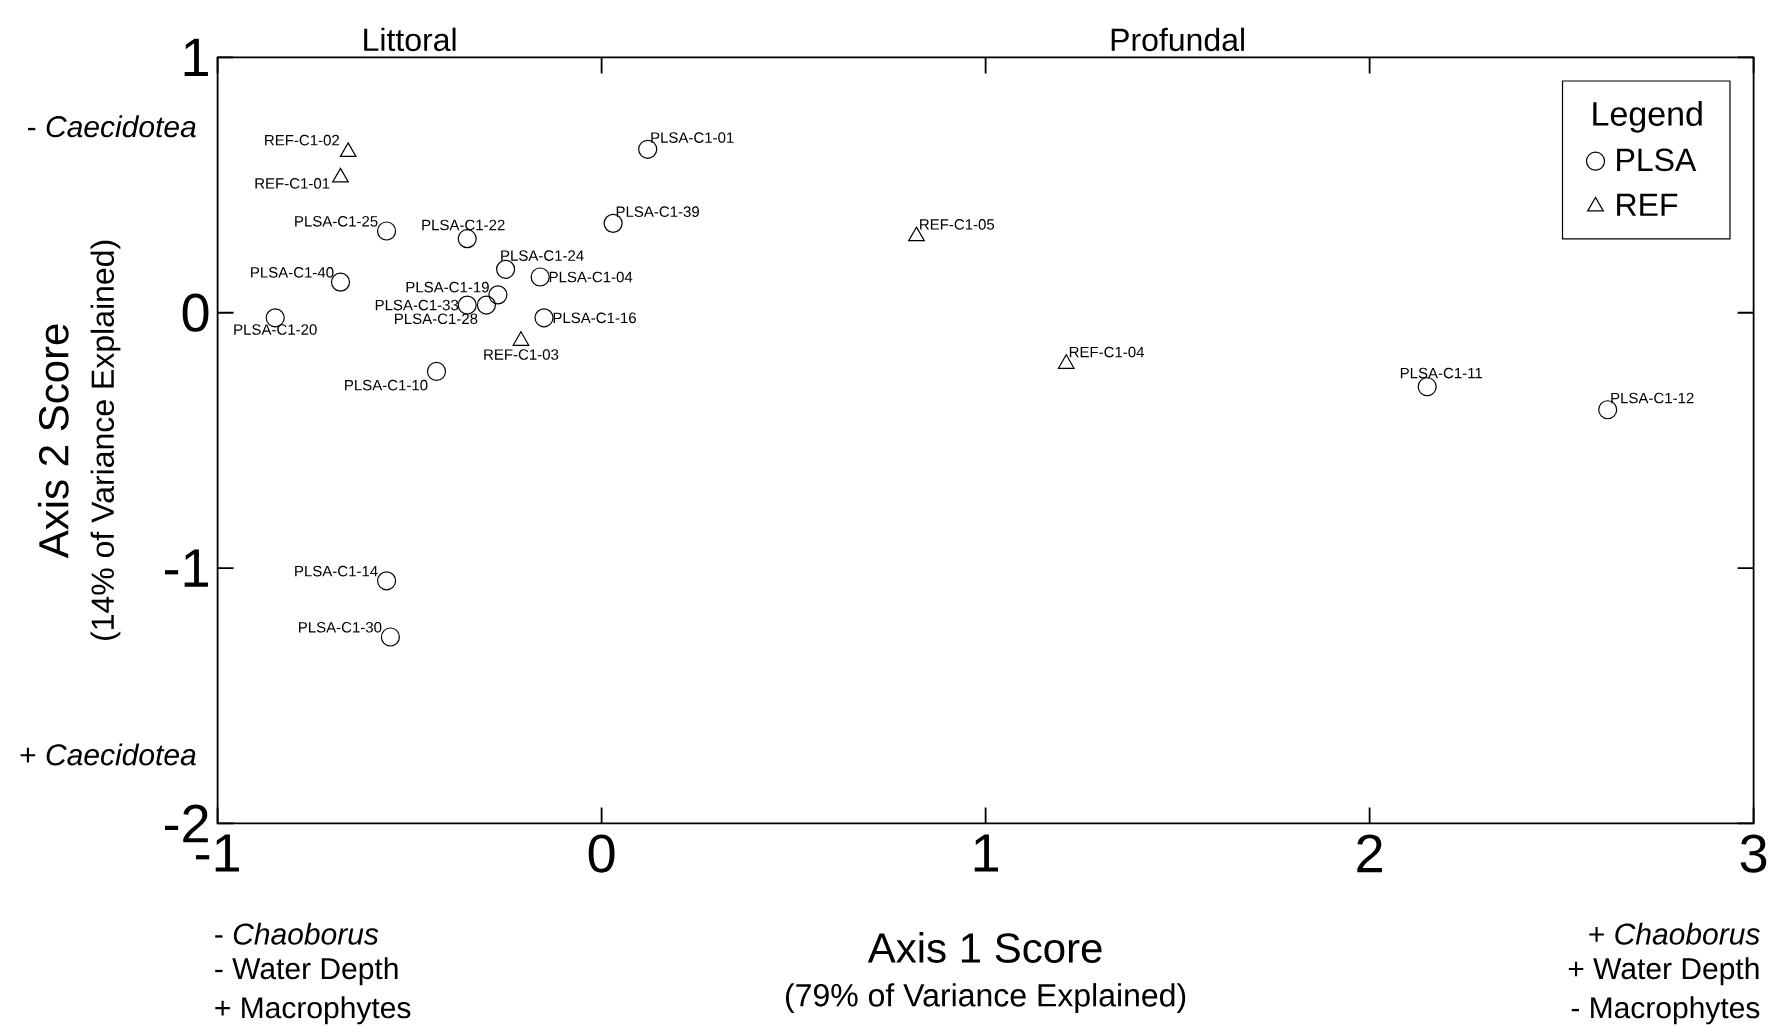 The height and width of the screenshot is (1029, 1786). I want to click on x-tick-label: 1, so click(986, 853).